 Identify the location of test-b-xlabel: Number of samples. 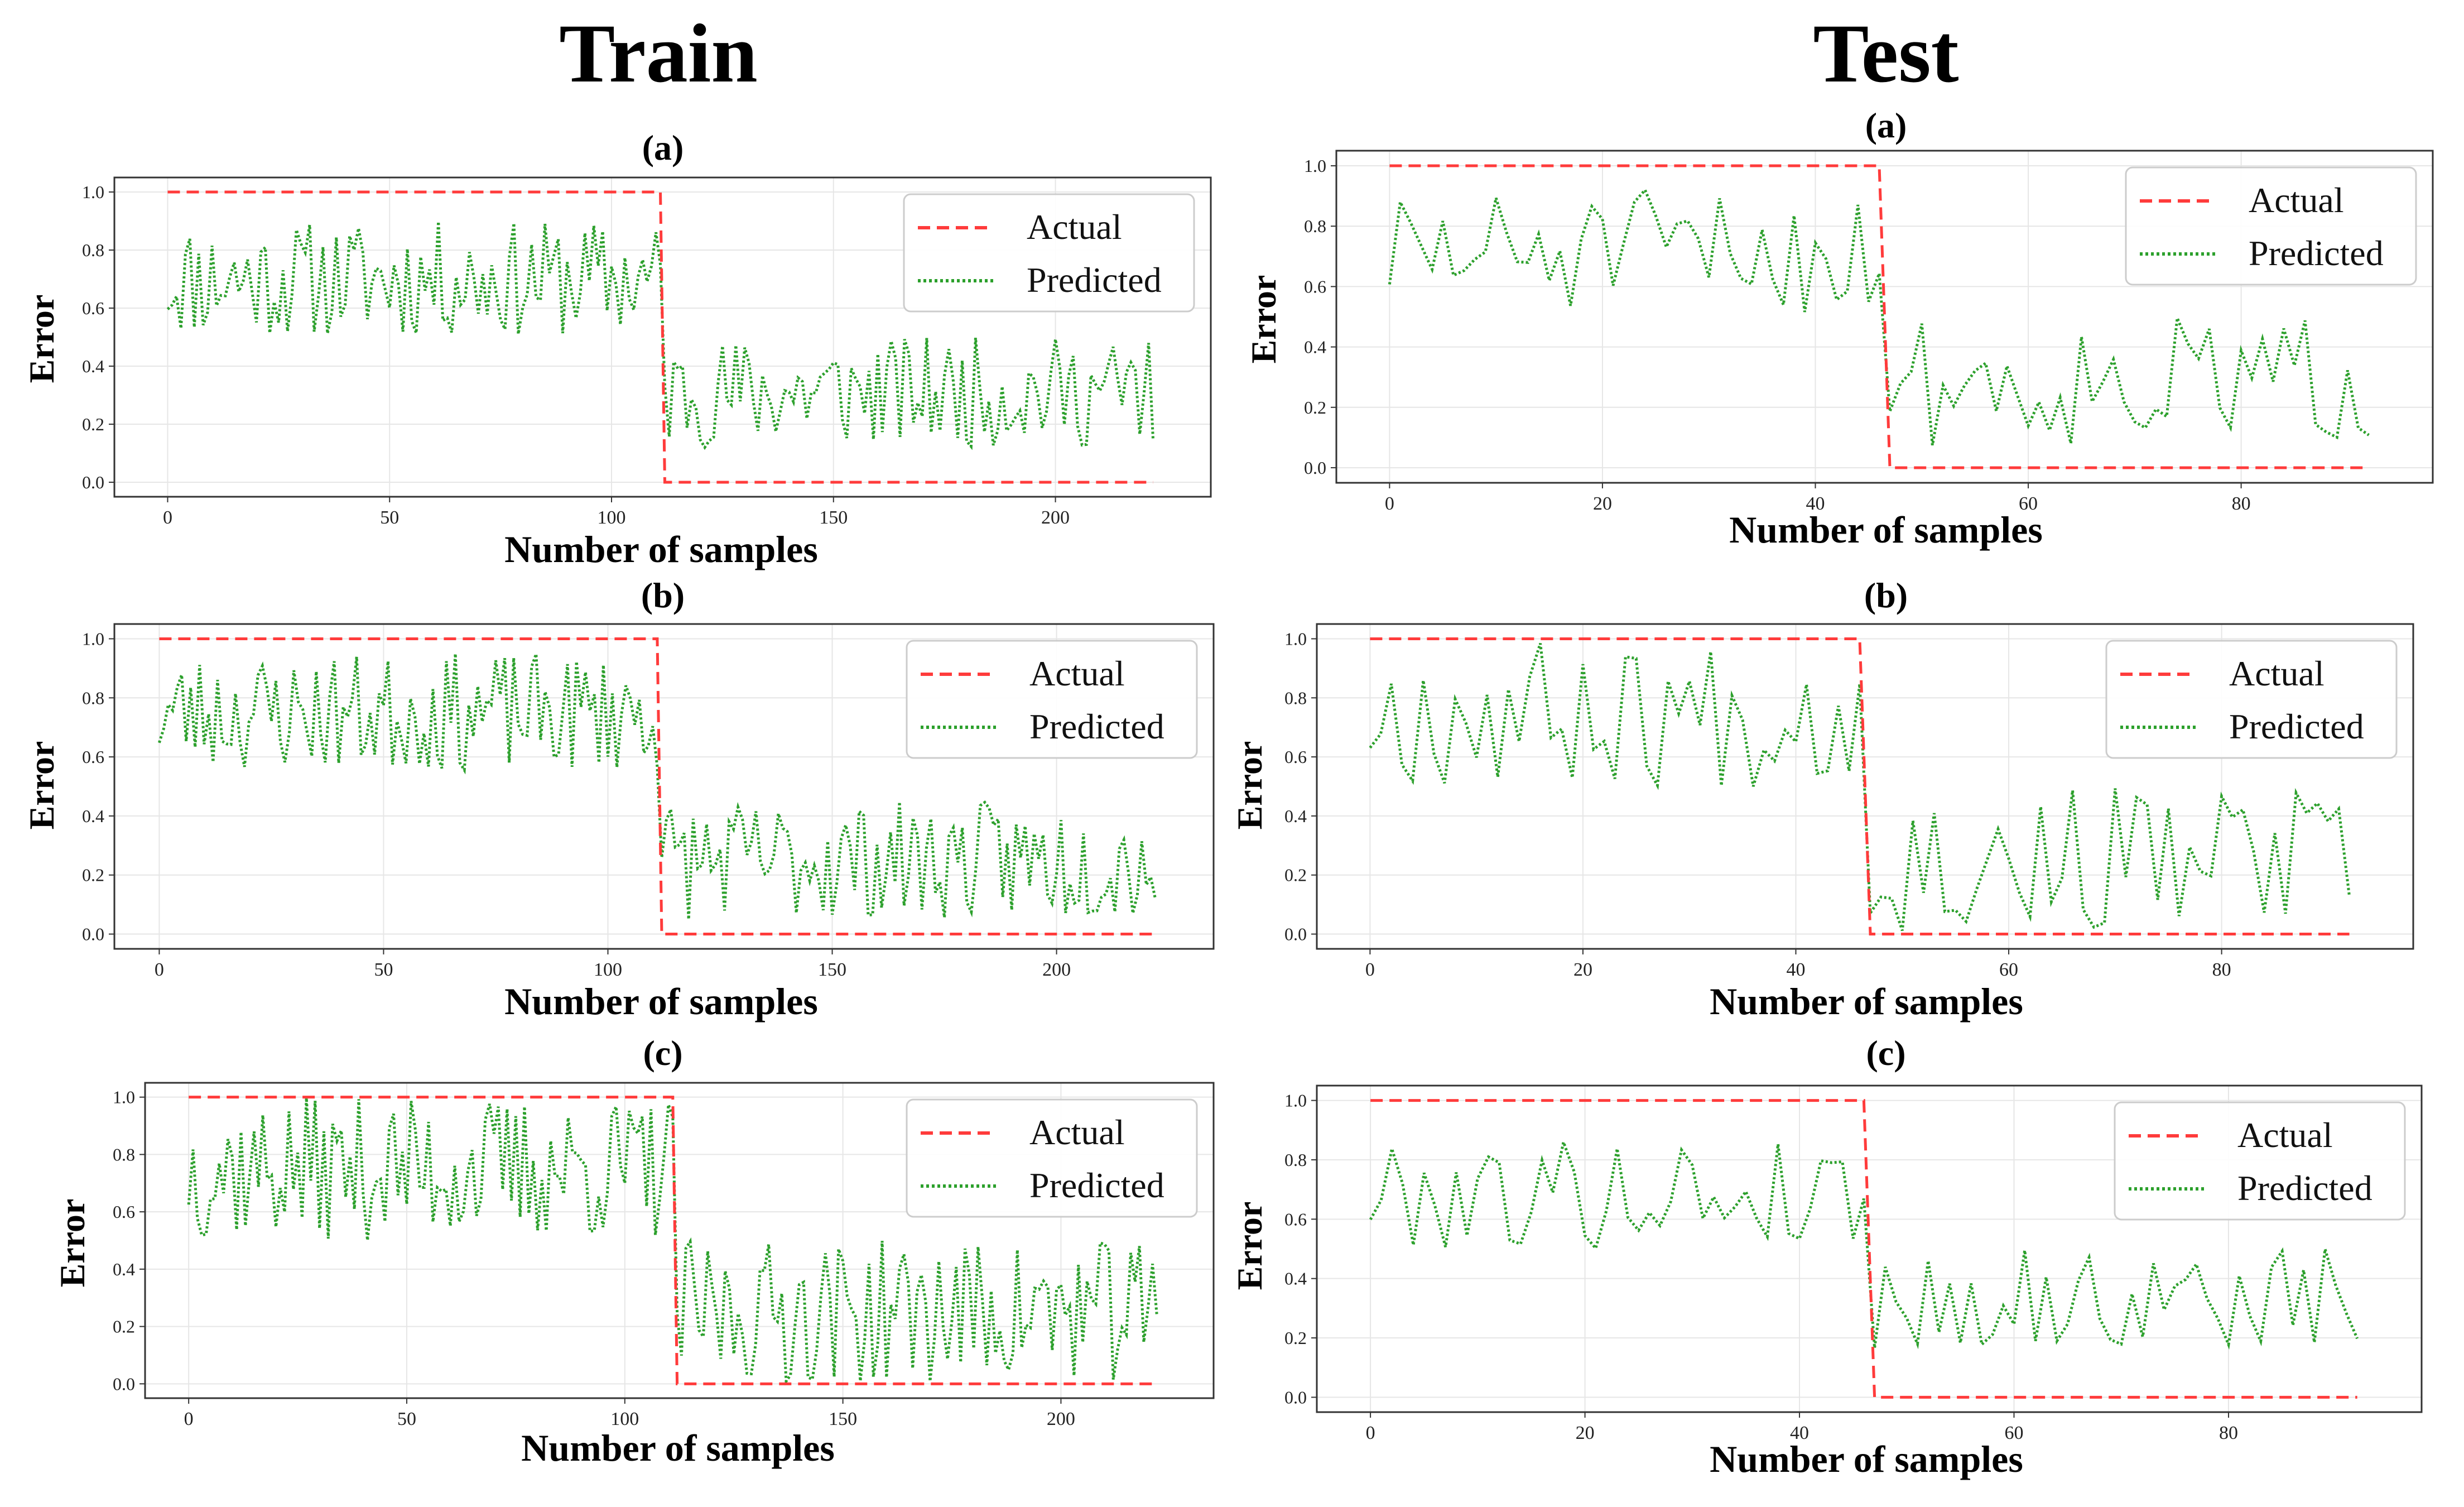
(1866, 1001).